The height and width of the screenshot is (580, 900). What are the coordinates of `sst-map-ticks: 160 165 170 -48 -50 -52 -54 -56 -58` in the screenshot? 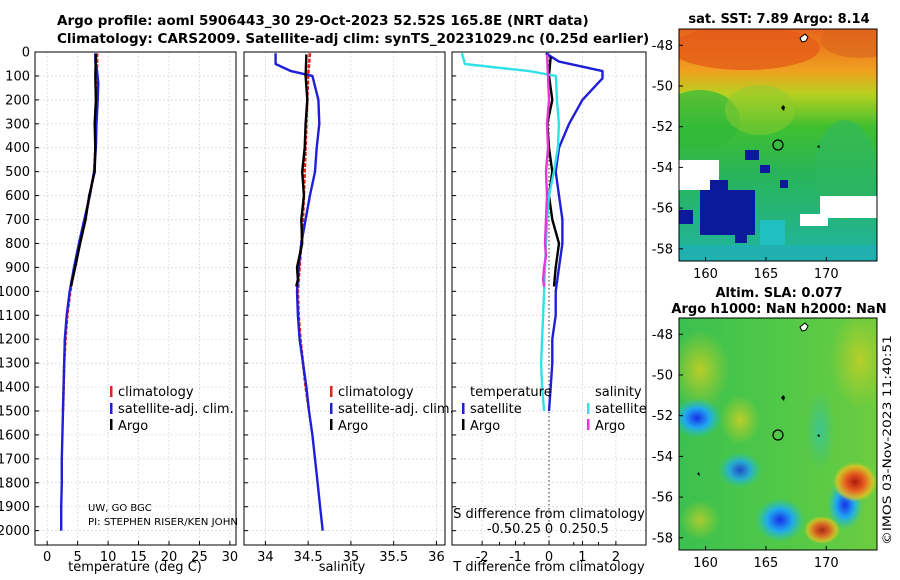 It's located at (745, 160).